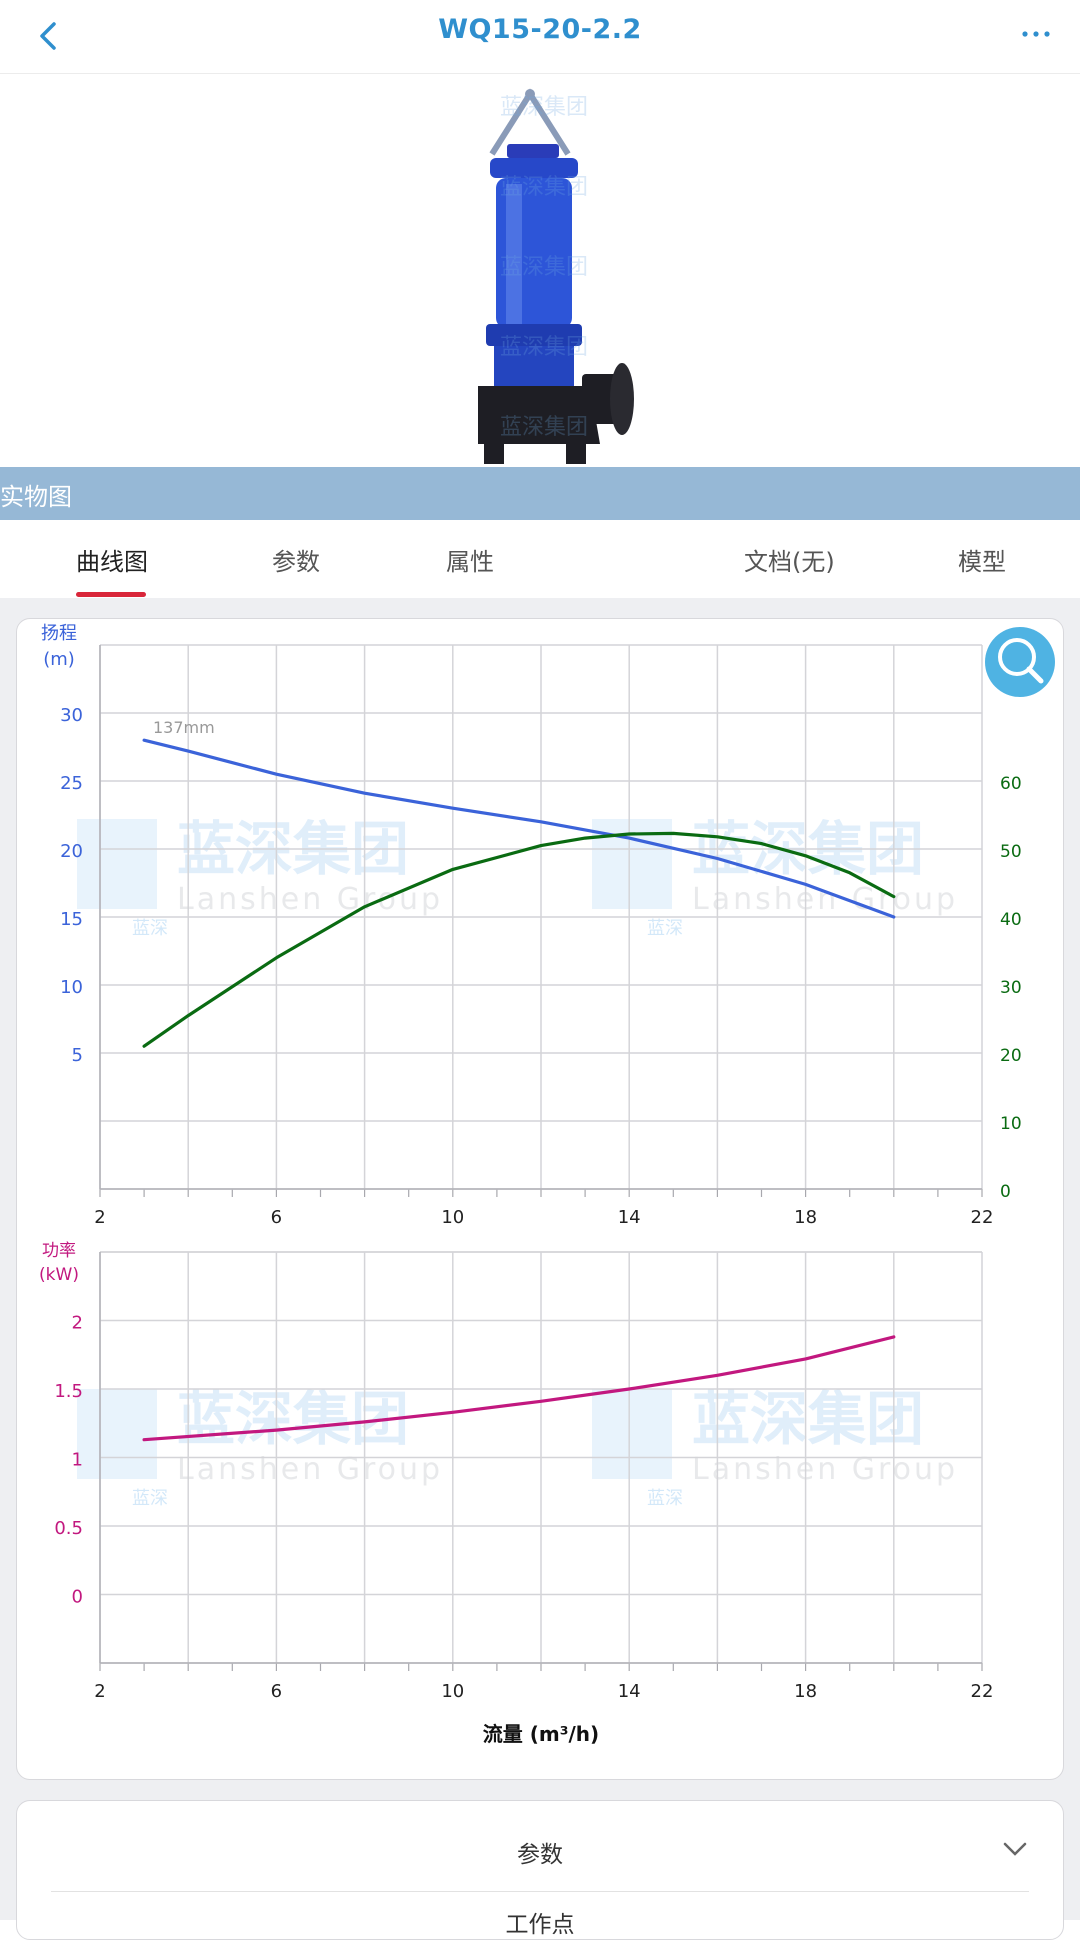 The width and height of the screenshot is (1080, 1940). I want to click on more-icon, so click(1036, 34).